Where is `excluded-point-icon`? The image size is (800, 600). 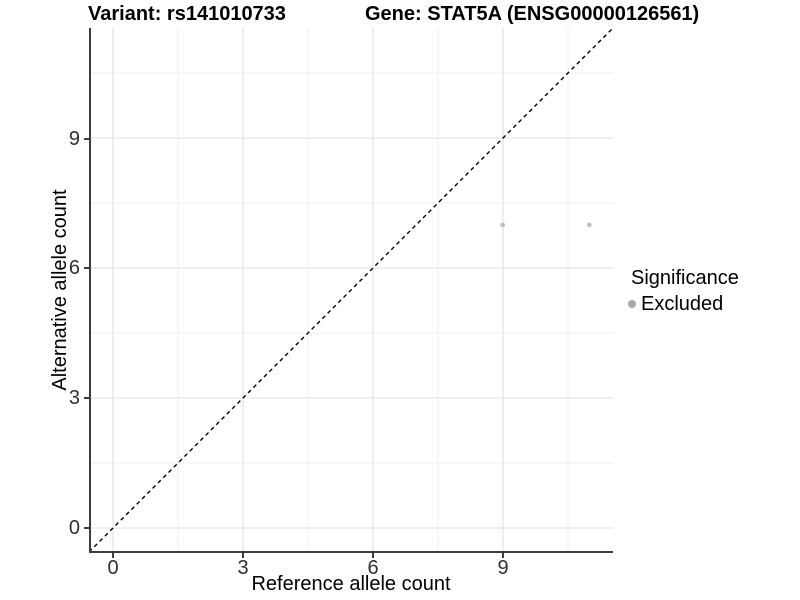
excluded-point-icon is located at coordinates (632, 304).